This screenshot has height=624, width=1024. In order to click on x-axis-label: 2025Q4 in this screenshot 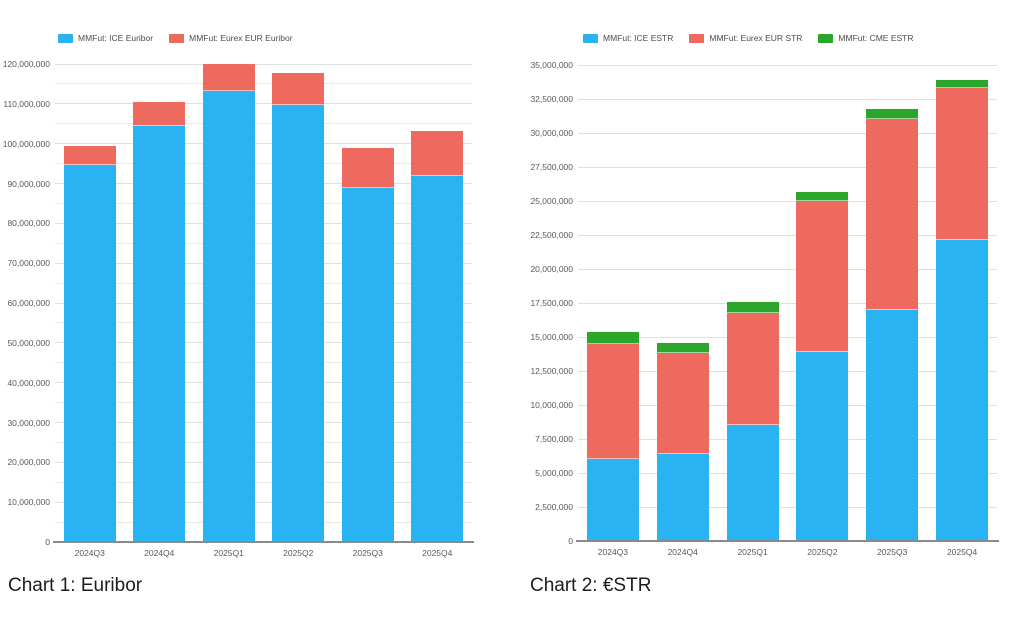, I will do `click(962, 552)`.